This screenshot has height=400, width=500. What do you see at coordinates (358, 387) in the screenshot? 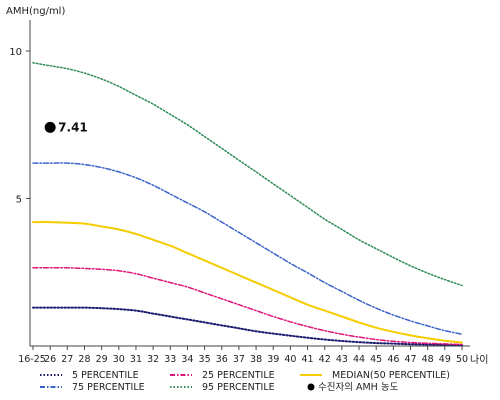
I see `legend-label: 수진자의 AMH 농도` at bounding box center [358, 387].